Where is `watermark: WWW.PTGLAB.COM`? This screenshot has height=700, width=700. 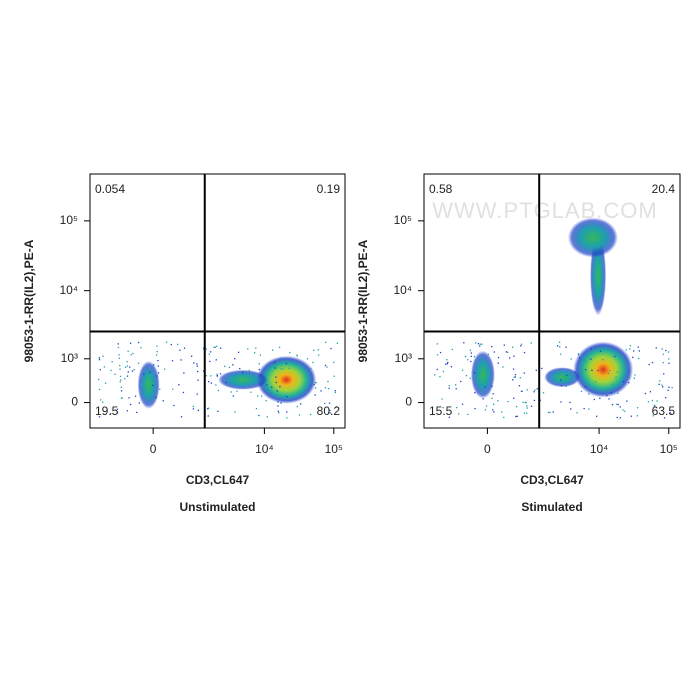 watermark: WWW.PTGLAB.COM is located at coordinates (544, 210).